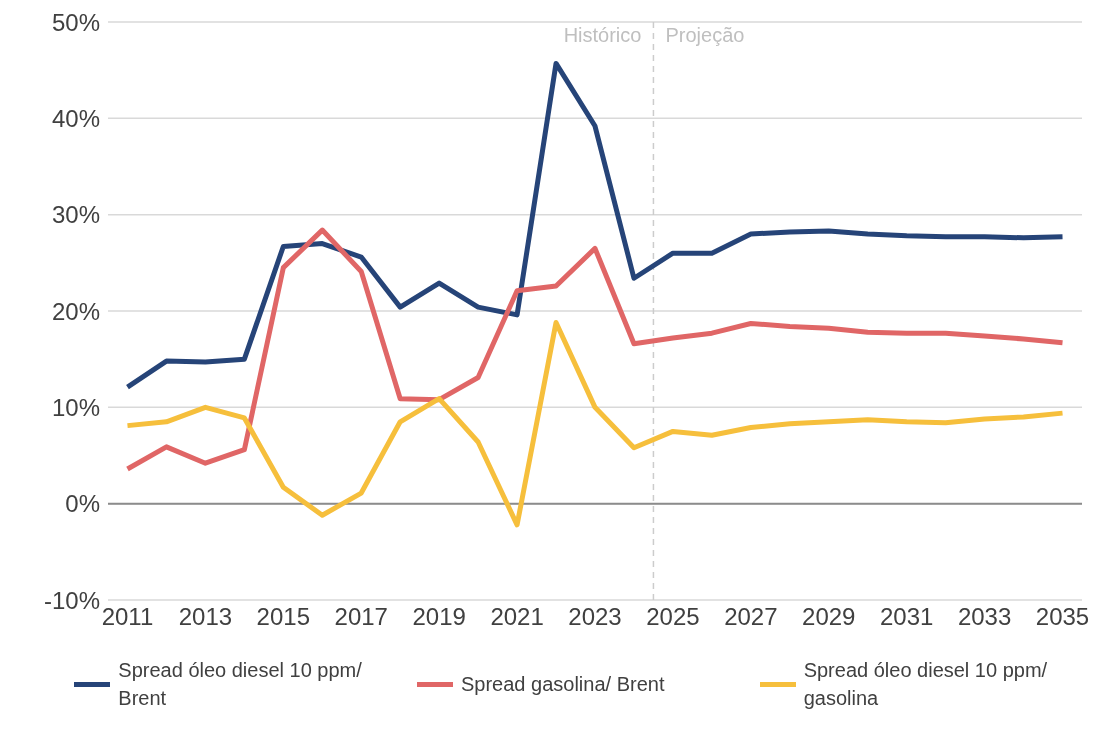 The width and height of the screenshot is (1104, 741). I want to click on x-tick-label: 2017, so click(361, 617).